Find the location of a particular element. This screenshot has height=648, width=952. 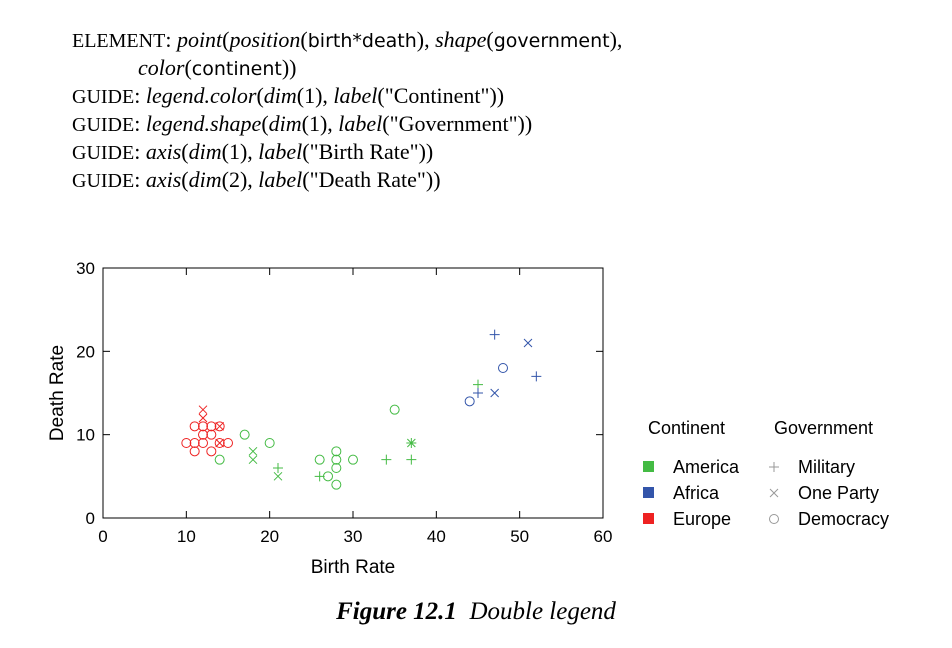

y-tick-label: 10 is located at coordinates (85, 435).